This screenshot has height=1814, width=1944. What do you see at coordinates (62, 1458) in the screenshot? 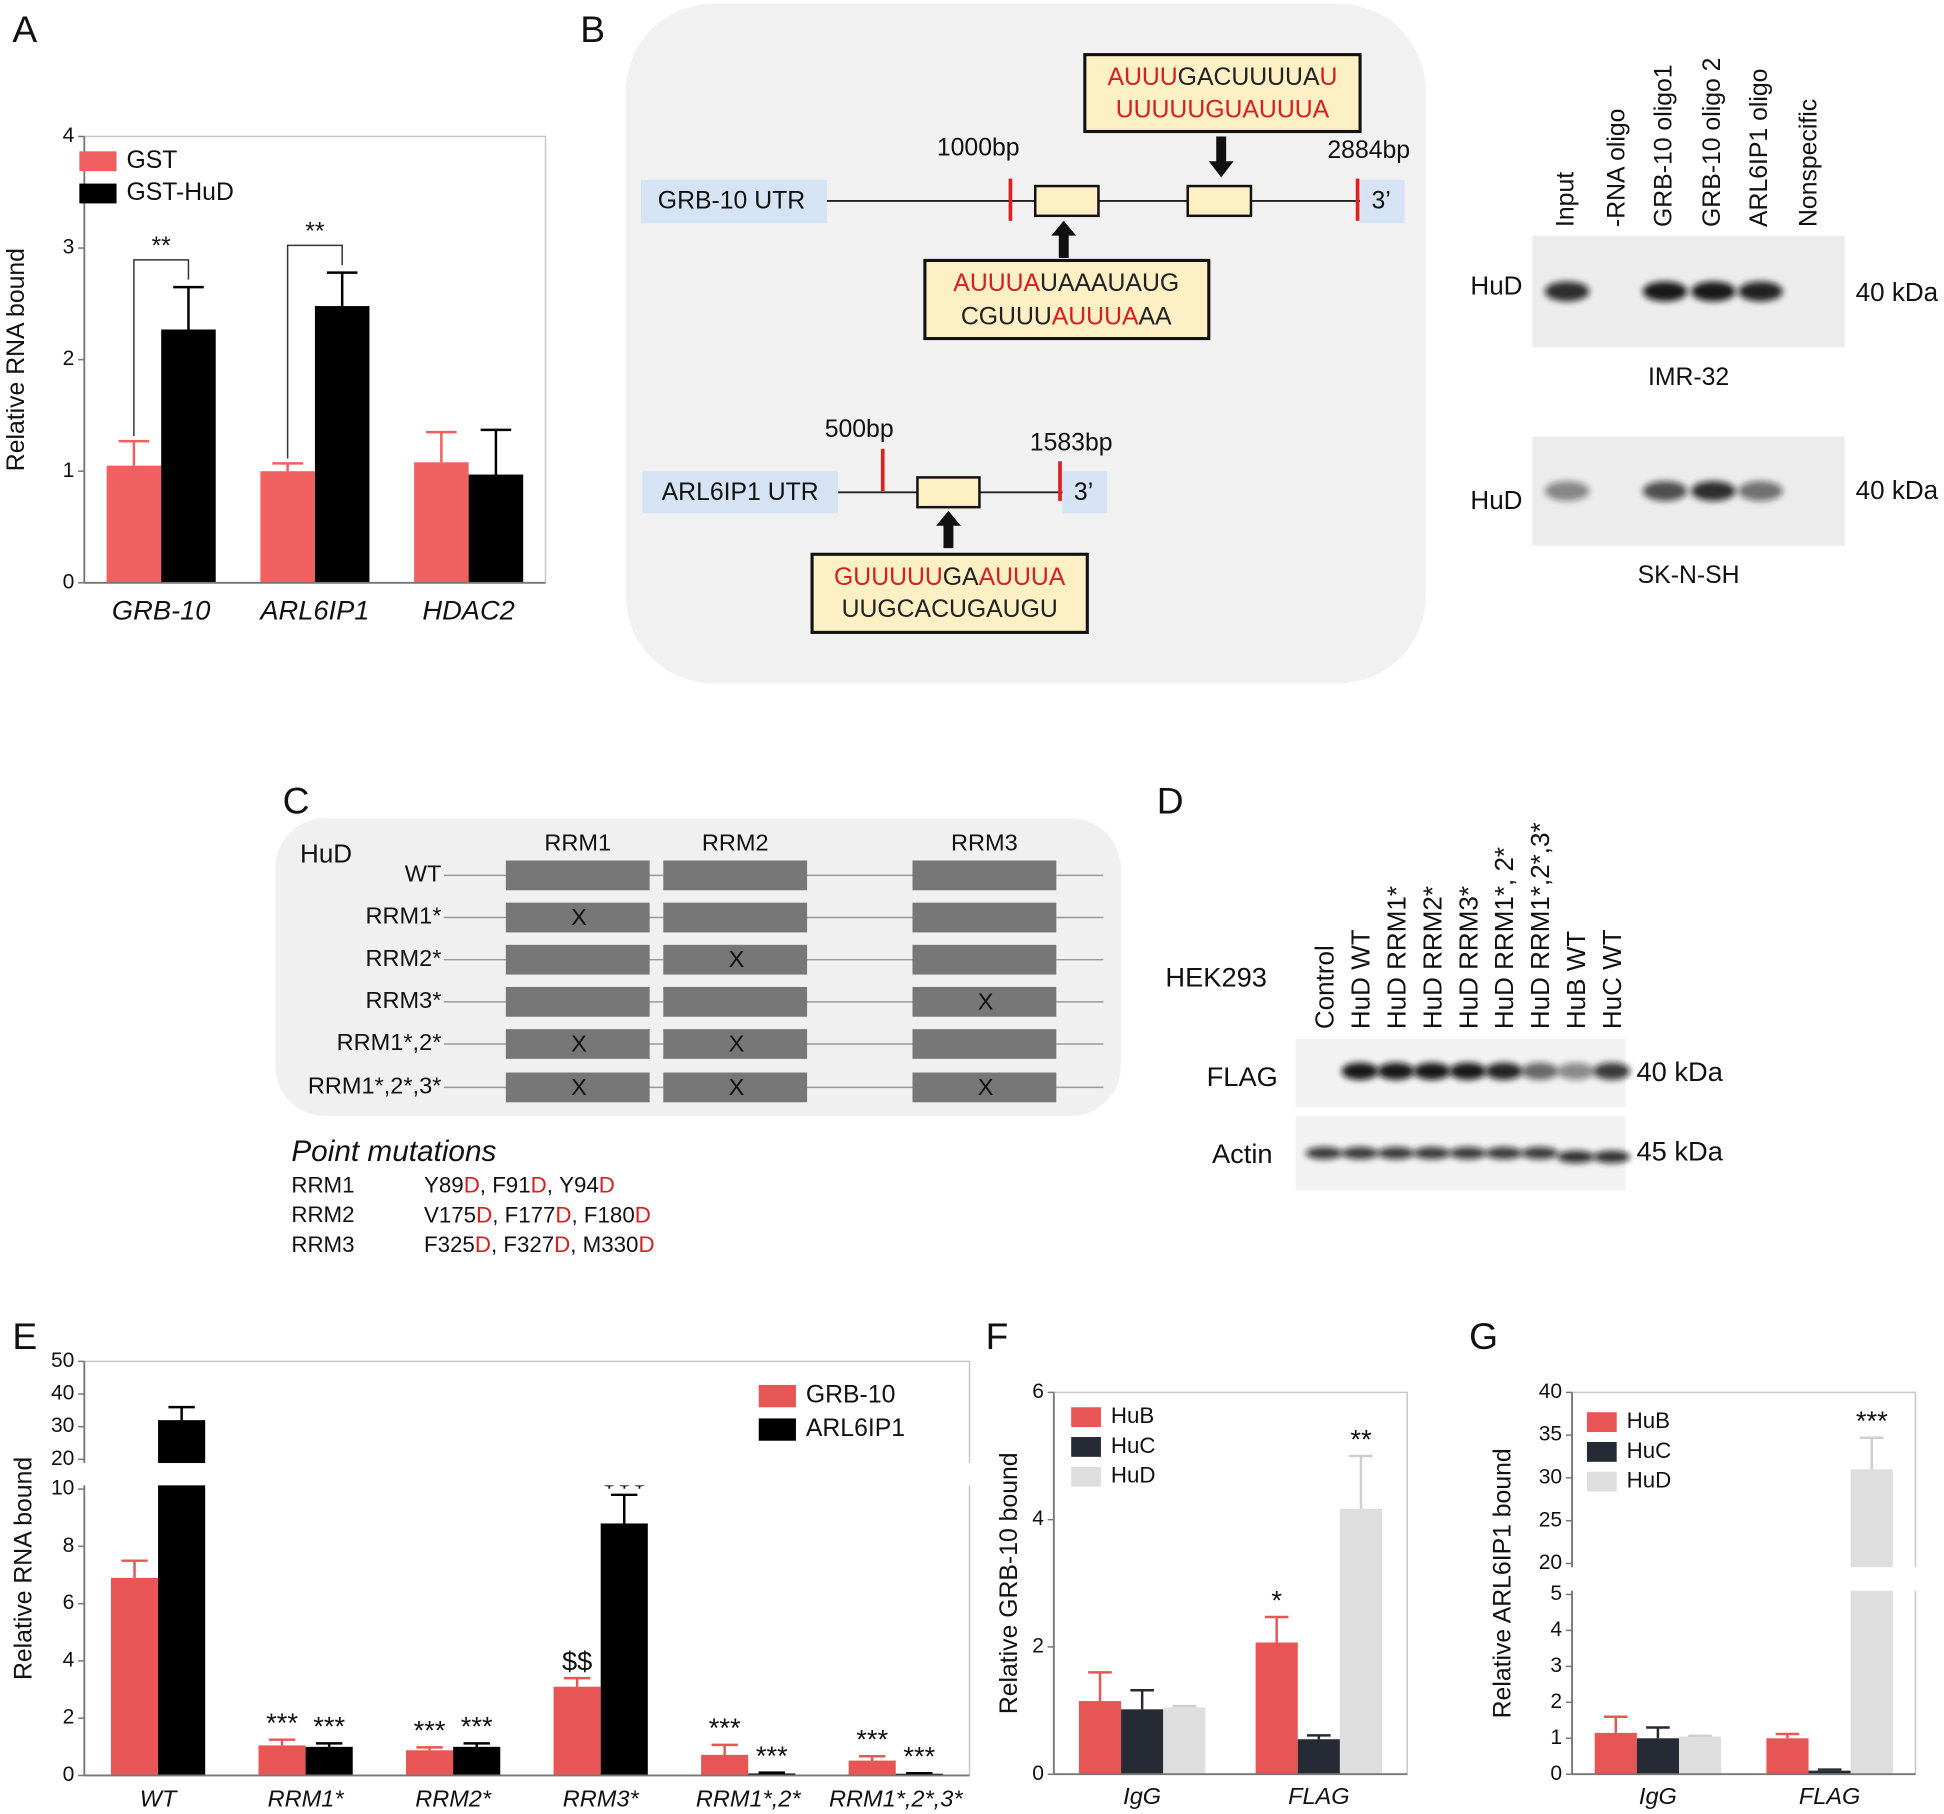
I see `y-tick-label: 20` at bounding box center [62, 1458].